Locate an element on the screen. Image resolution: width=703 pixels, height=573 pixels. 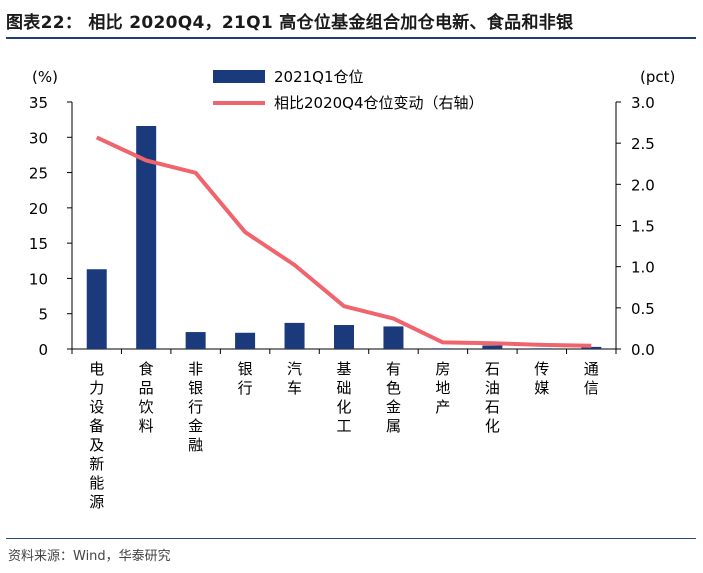
left-axis-unit: (%) is located at coordinates (45, 77).